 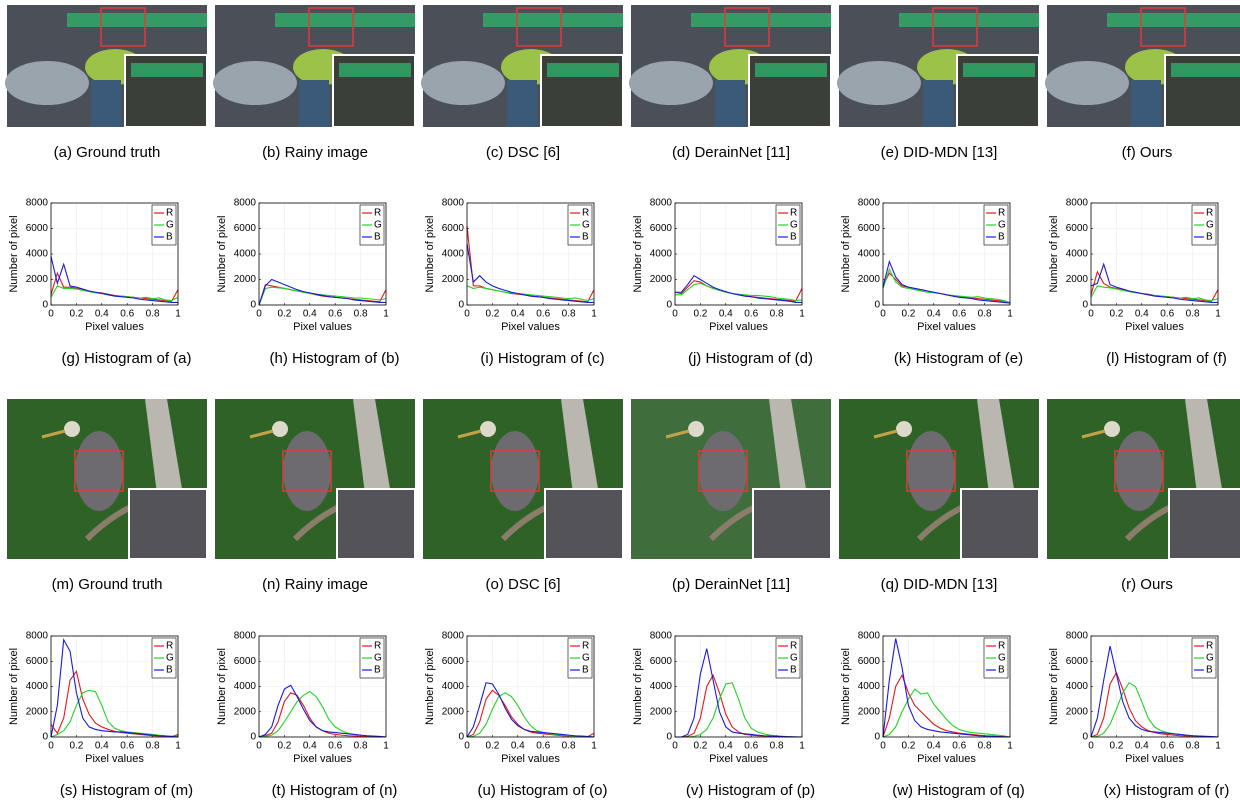 What do you see at coordinates (1116, 314) in the screenshot?
I see `x-tick-label: 0.2` at bounding box center [1116, 314].